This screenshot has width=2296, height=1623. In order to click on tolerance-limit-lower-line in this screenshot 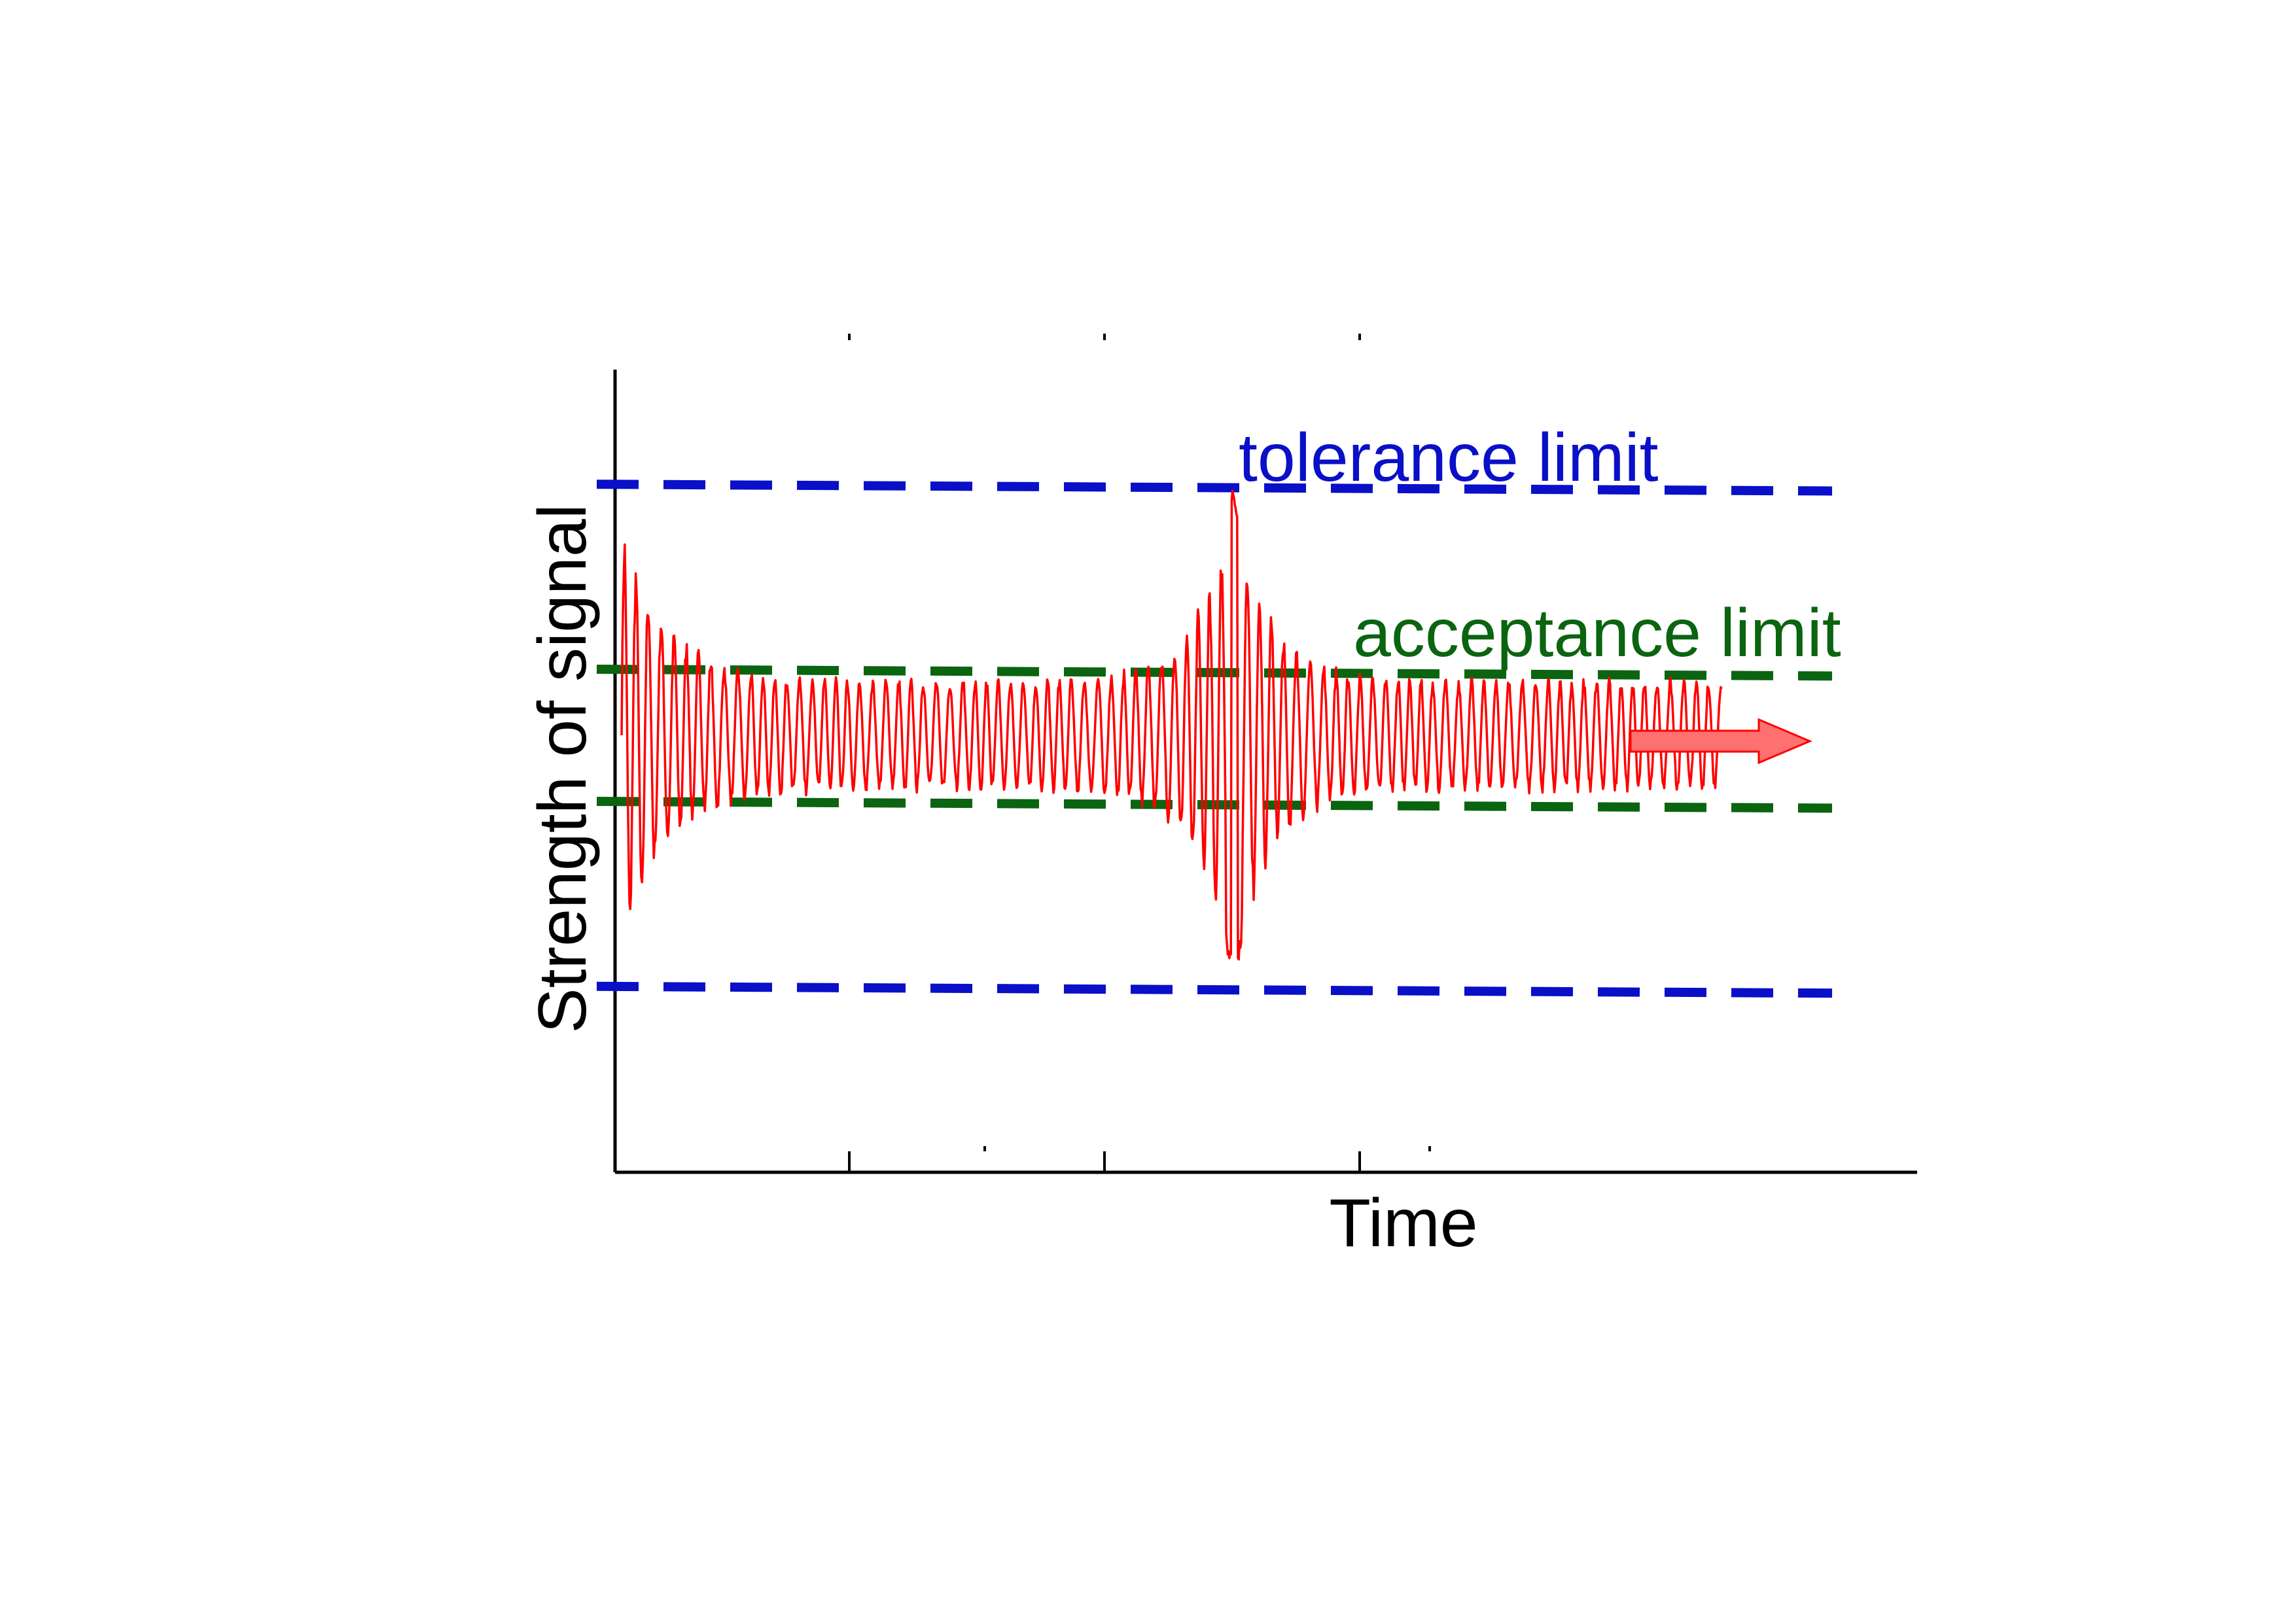, I will do `click(1214, 989)`.